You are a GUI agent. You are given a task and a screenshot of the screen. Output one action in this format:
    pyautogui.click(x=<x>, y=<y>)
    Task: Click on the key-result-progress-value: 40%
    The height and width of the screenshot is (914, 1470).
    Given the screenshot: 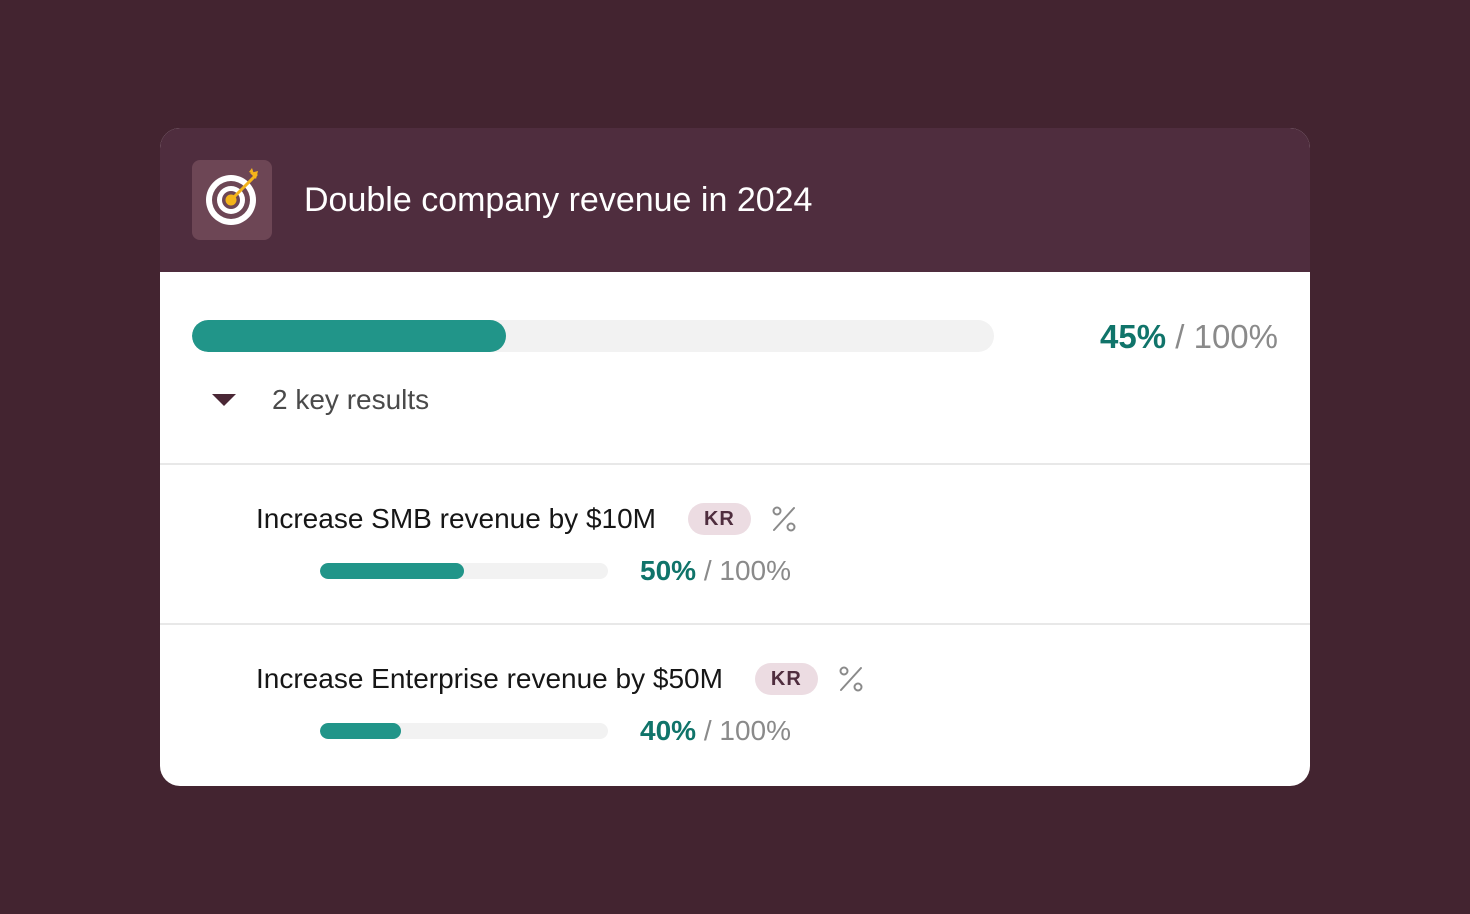 What is the action you would take?
    pyautogui.click(x=668, y=730)
    